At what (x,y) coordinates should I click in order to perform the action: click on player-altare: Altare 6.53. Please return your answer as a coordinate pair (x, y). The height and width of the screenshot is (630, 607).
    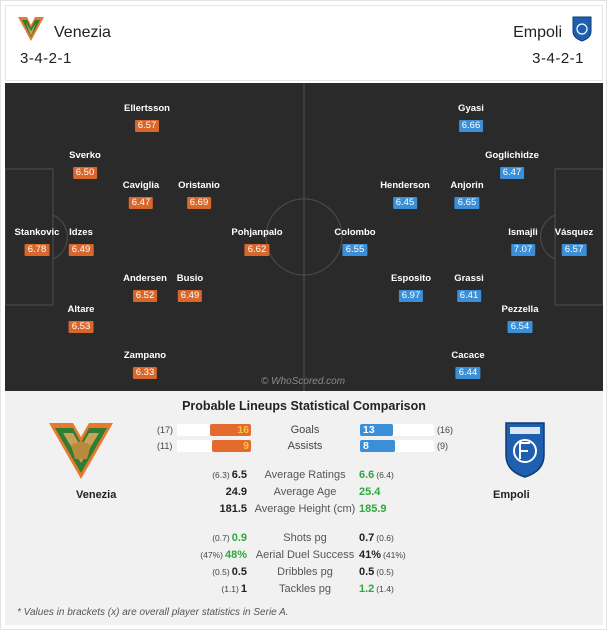
    Looking at the image, I should click on (81, 319).